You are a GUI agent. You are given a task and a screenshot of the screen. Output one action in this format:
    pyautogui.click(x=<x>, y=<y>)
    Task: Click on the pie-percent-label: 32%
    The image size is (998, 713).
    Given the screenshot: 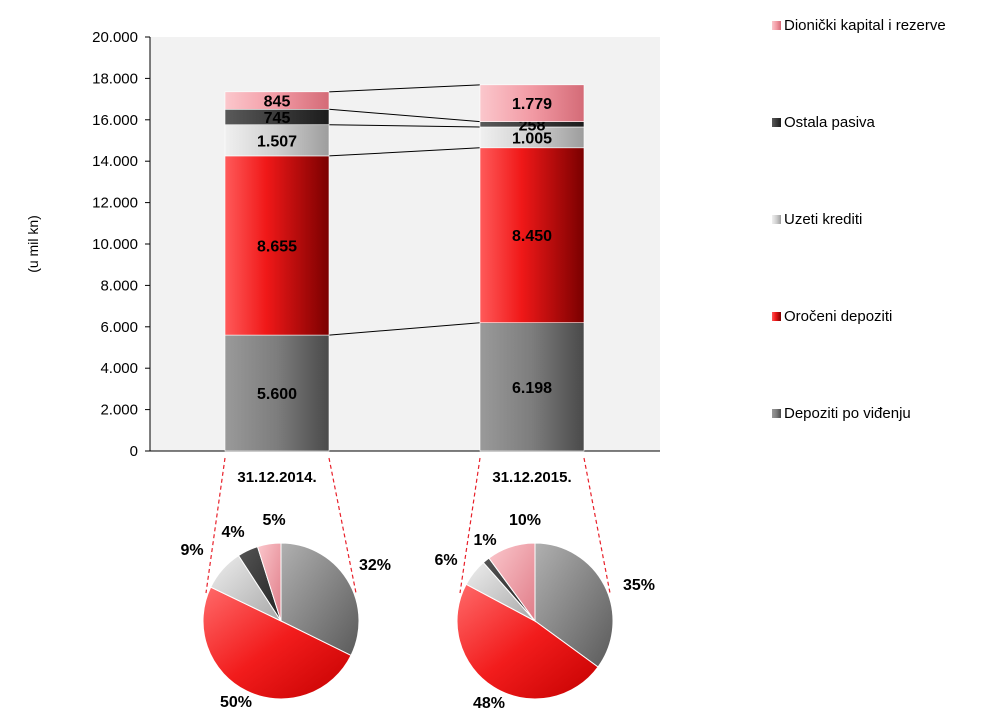 What is the action you would take?
    pyautogui.click(x=375, y=565)
    